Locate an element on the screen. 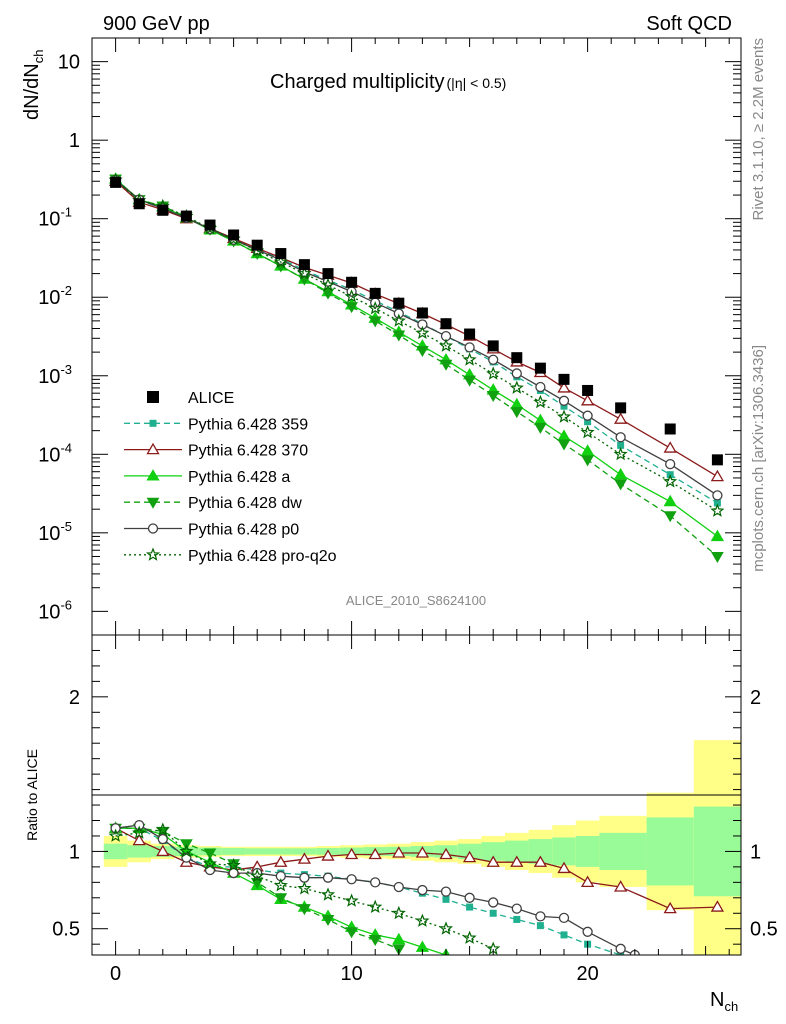  main-title: Charged multiplicity (|η| < 0.5) is located at coordinates (388, 82).